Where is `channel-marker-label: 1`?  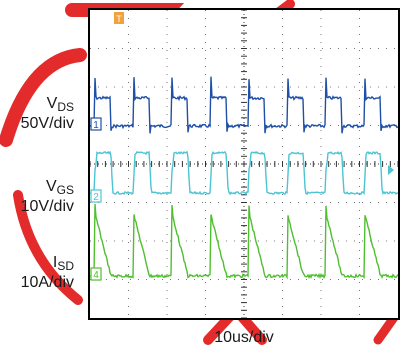
channel-marker-label: 1 is located at coordinates (96, 125).